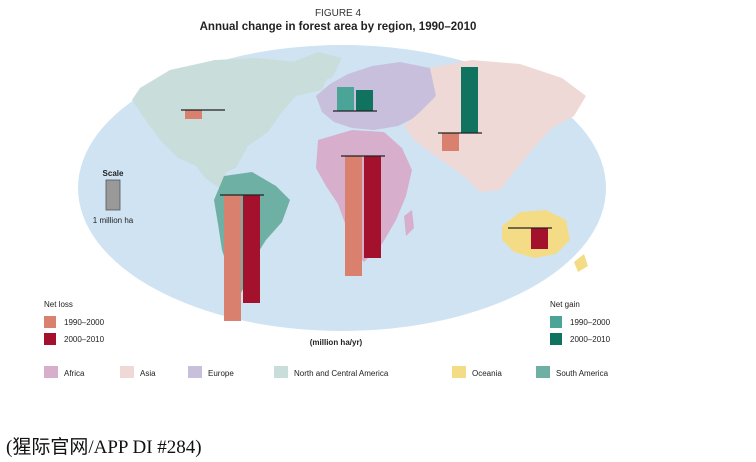  I want to click on bar-north-and-central-america-1990-2000, so click(193, 114).